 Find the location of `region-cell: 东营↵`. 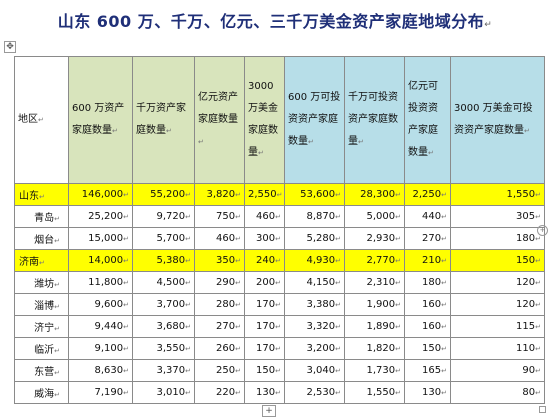

region-cell: 东营↵ is located at coordinates (41, 370).